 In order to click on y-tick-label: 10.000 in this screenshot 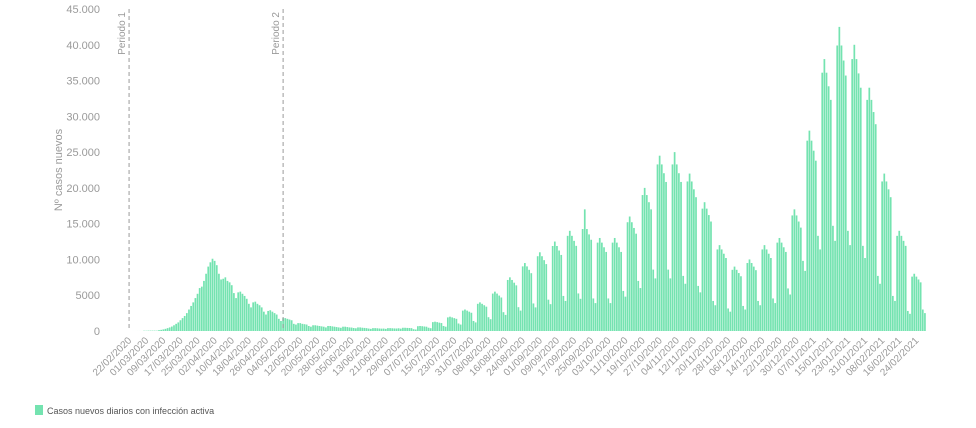, I will do `click(83, 260)`.